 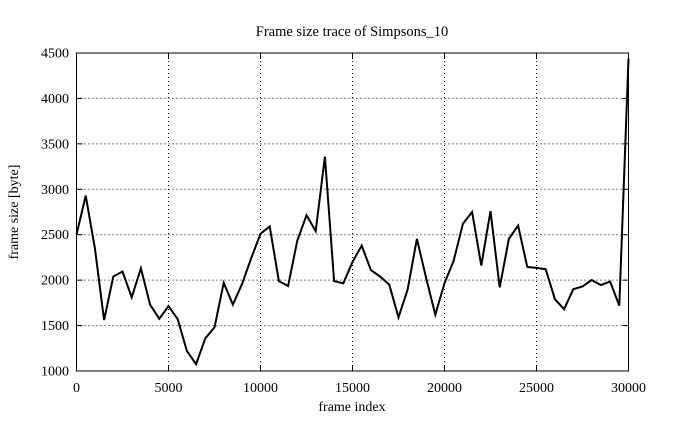 What do you see at coordinates (55, 326) in the screenshot?
I see `y-tick-label: 1500` at bounding box center [55, 326].